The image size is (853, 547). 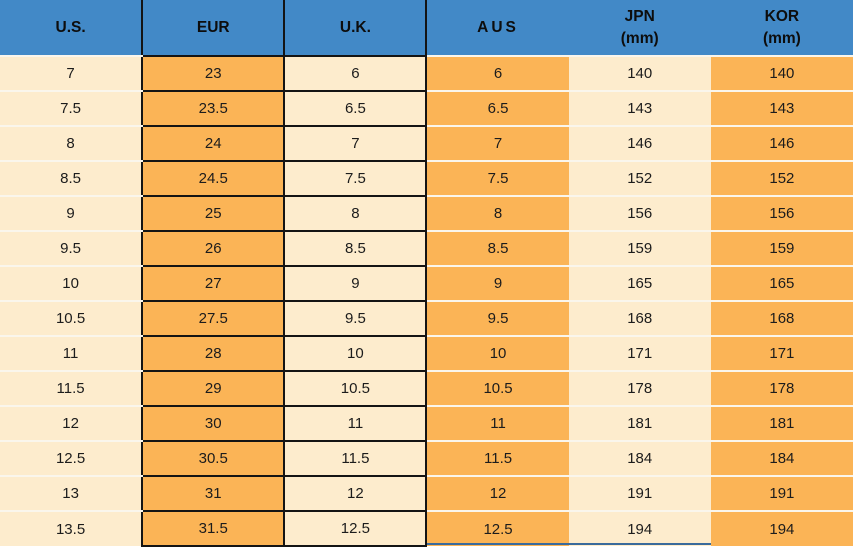 What do you see at coordinates (639, 284) in the screenshot?
I see `cell-jpn: 165` at bounding box center [639, 284].